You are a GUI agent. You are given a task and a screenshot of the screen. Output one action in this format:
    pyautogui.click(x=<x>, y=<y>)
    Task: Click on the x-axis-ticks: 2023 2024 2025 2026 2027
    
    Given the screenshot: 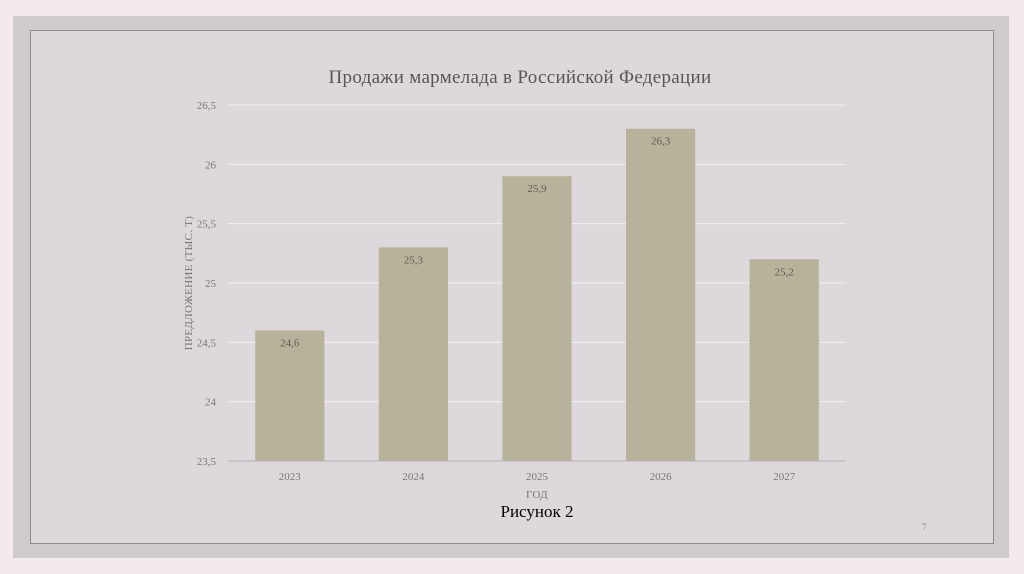 What is the action you would take?
    pyautogui.click(x=537, y=477)
    